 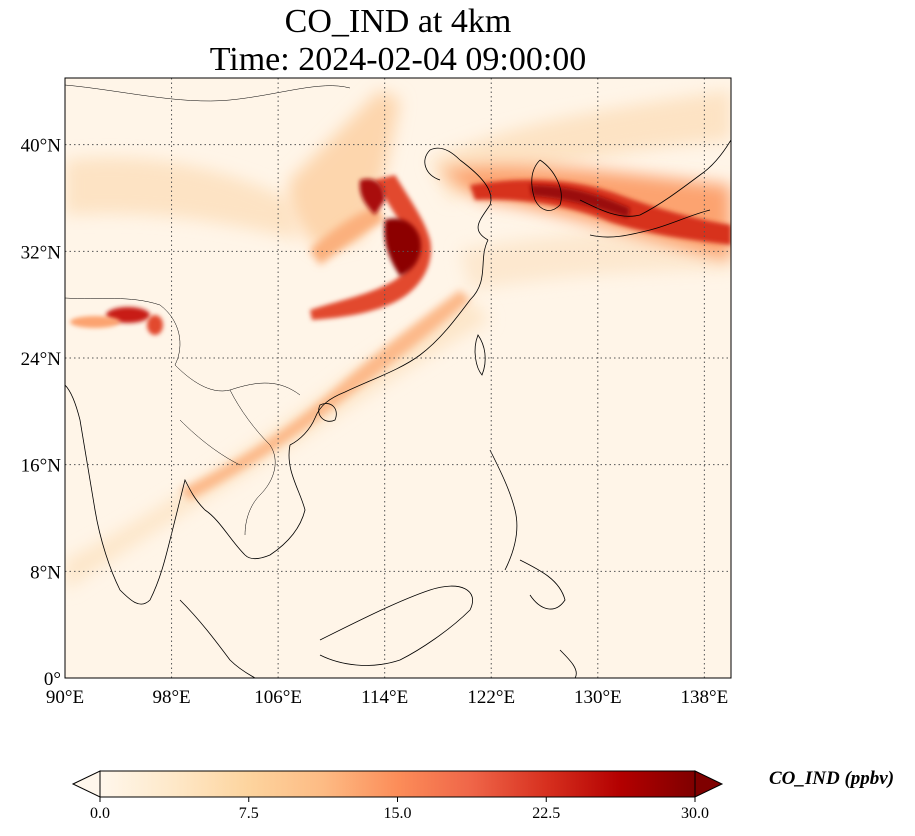 I want to click on colorbar-tick-label: 22.5, so click(x=546, y=813).